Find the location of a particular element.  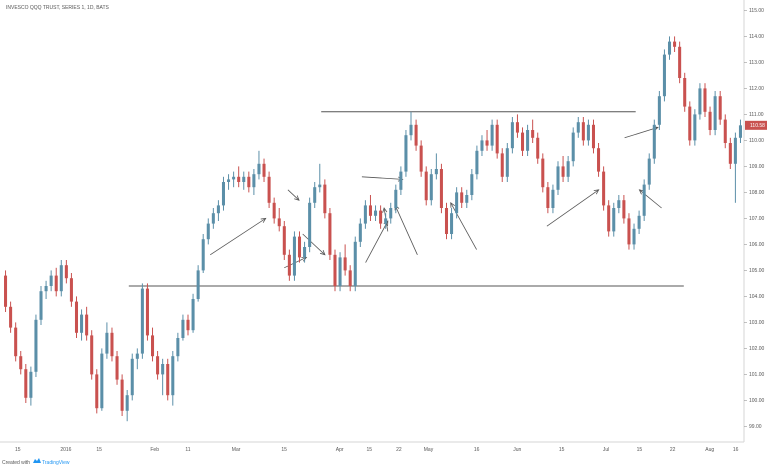

time-tick-label: Apr is located at coordinates (340, 450).